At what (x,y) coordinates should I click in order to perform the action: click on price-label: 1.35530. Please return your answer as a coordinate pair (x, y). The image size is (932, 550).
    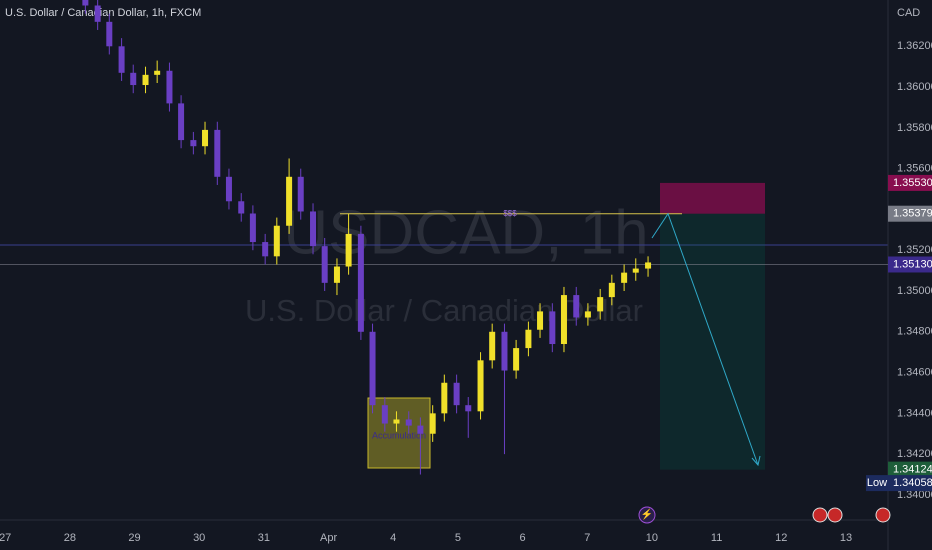
    Looking at the image, I should click on (912, 183).